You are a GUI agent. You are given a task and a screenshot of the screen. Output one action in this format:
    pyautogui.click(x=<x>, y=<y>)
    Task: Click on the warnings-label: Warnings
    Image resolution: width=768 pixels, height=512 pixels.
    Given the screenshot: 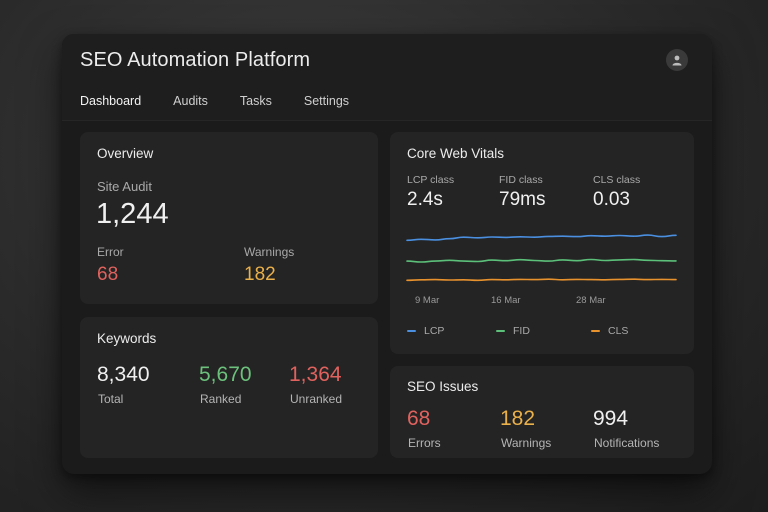 What is the action you would take?
    pyautogui.click(x=269, y=252)
    